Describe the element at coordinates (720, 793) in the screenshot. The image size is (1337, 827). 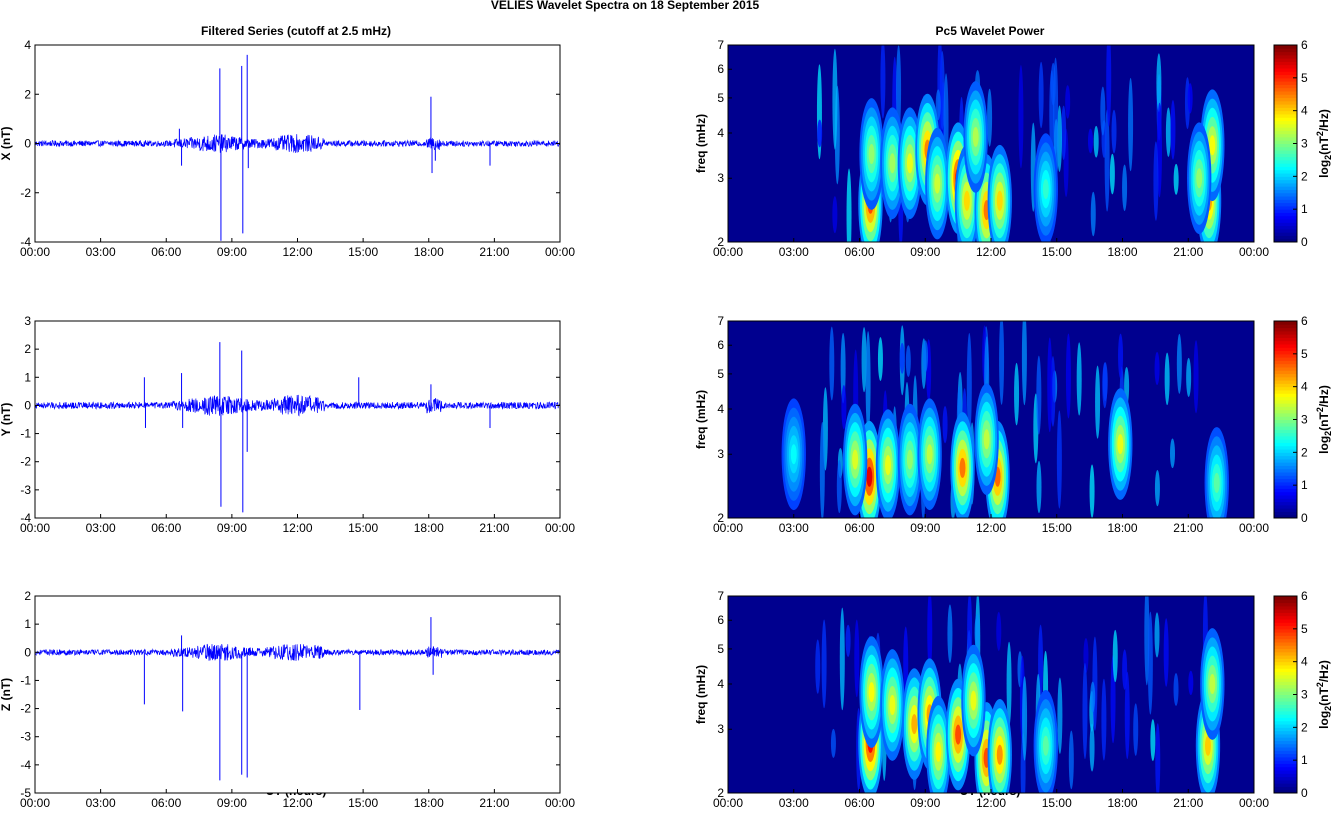
I see `ytick-label: 2` at that location.